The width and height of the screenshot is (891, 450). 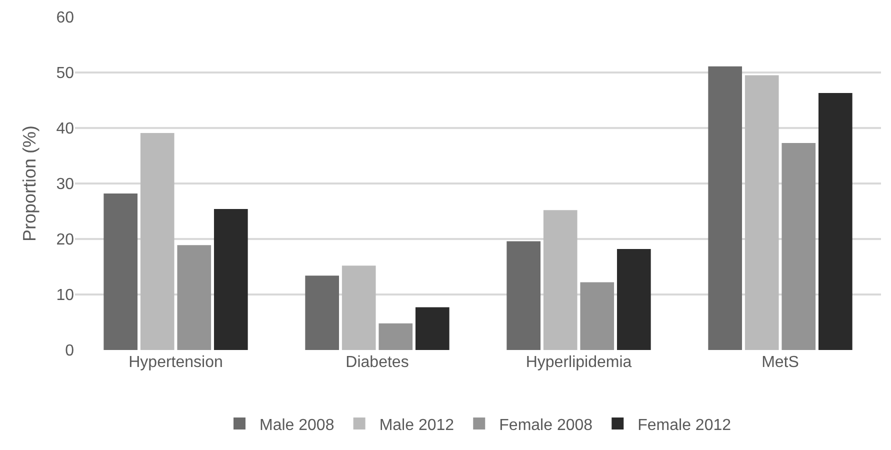 What do you see at coordinates (65, 18) in the screenshot?
I see `y-tick-label: 60` at bounding box center [65, 18].